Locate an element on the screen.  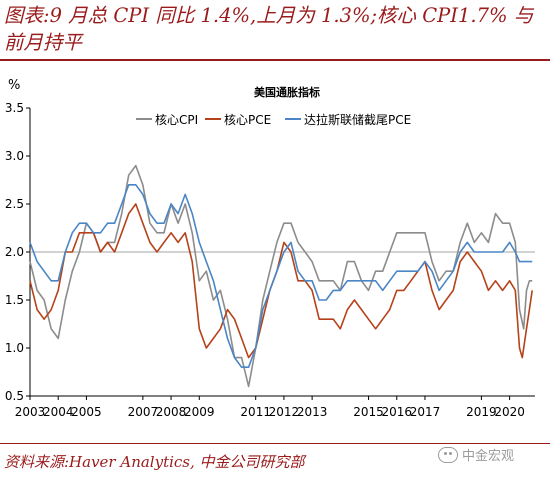
x-tick-label: 2009 is located at coordinates (199, 412).